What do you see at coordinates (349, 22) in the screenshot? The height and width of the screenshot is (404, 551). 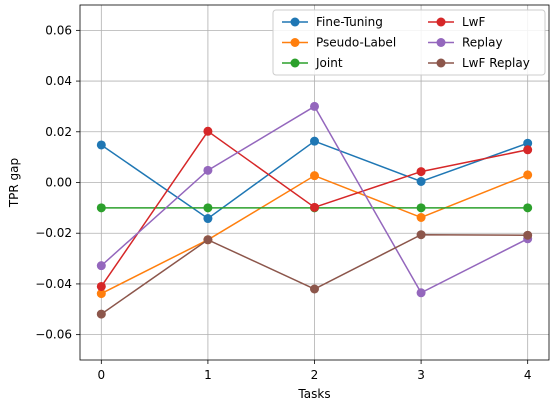 I see `legend-label: Fine-Tuning` at bounding box center [349, 22].